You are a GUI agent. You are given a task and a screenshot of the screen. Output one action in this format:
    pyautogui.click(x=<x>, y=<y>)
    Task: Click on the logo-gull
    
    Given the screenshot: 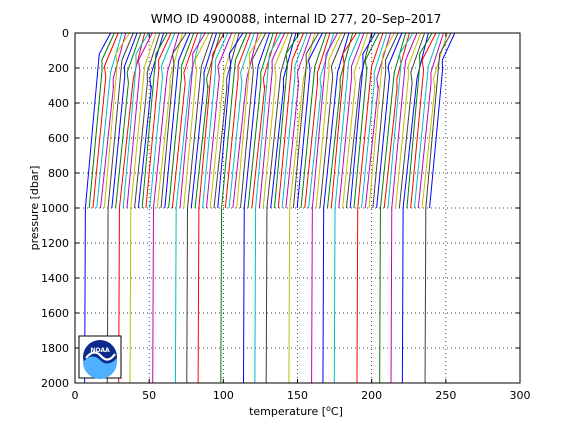 What is the action you would take?
    pyautogui.click(x=100, y=356)
    